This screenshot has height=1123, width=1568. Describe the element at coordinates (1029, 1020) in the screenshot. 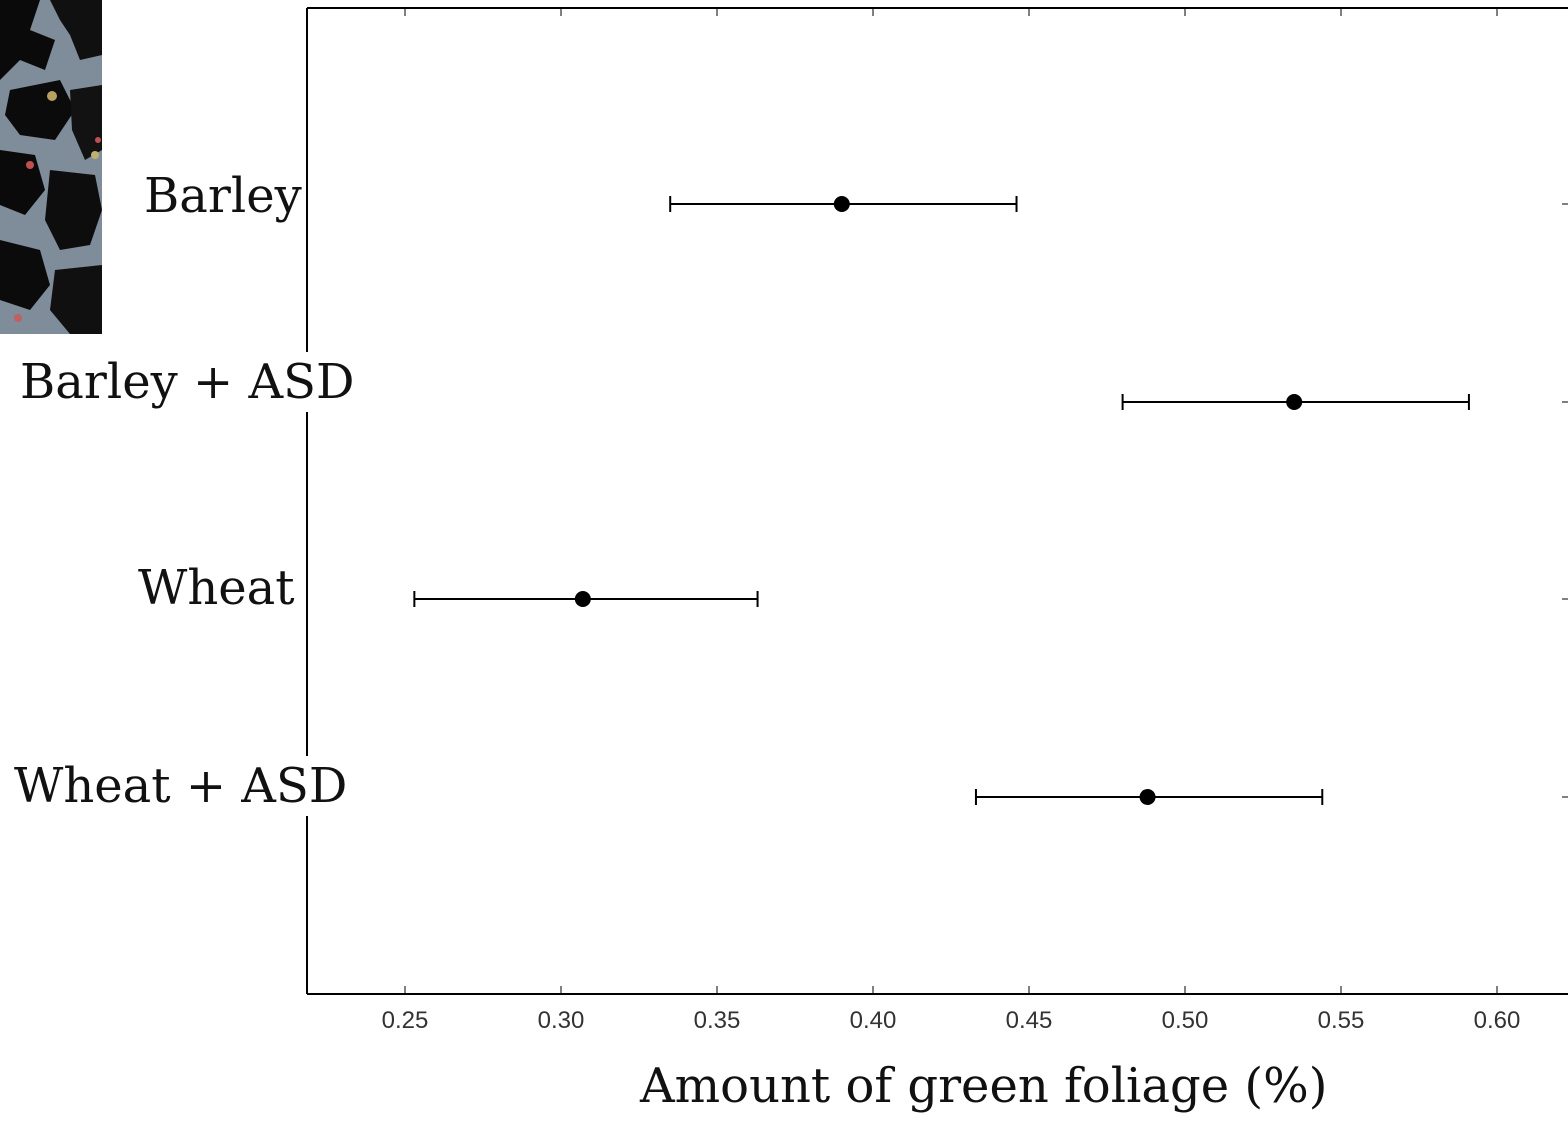

I see `x-tick-label: 0.45` at that location.